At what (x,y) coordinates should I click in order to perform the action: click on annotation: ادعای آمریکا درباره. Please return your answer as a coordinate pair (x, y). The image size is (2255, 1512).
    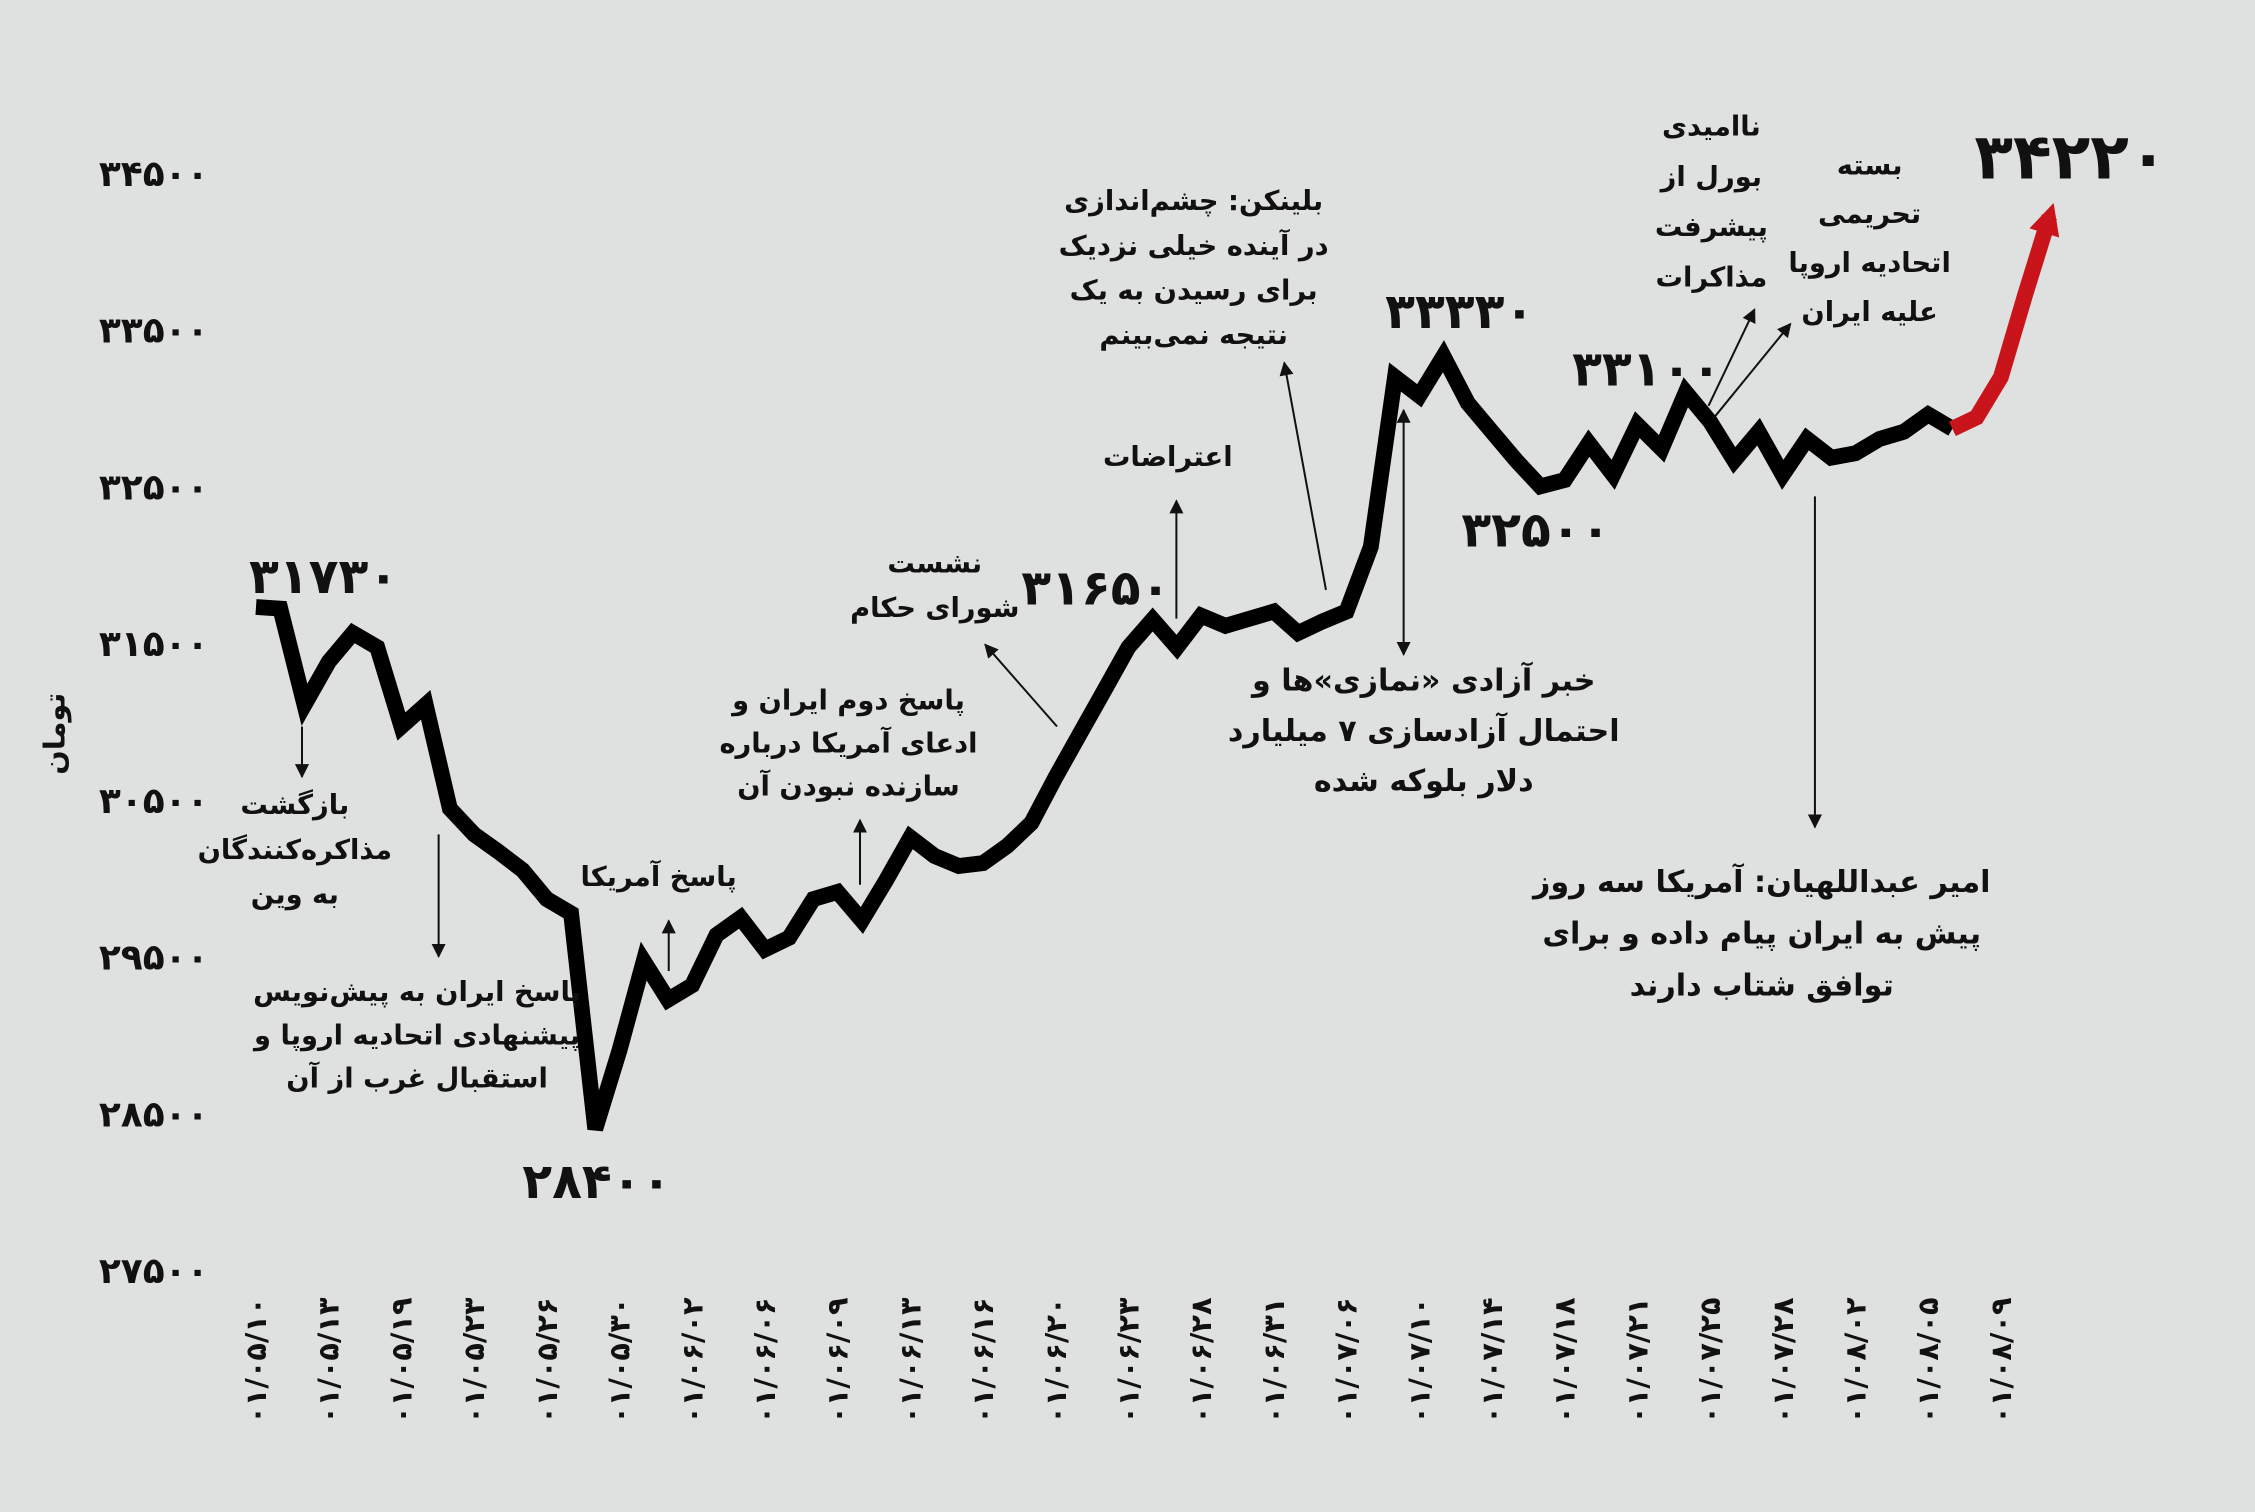
    Looking at the image, I should click on (848, 742).